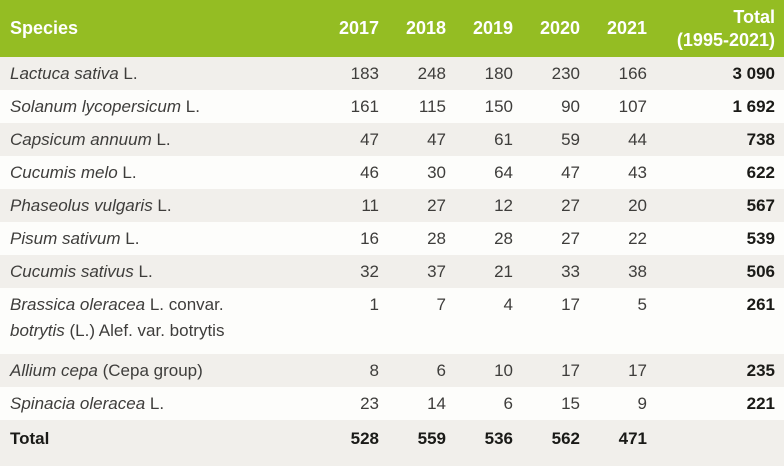 This screenshot has width=784, height=466. I want to click on year-value-cell: 11, so click(370, 205).